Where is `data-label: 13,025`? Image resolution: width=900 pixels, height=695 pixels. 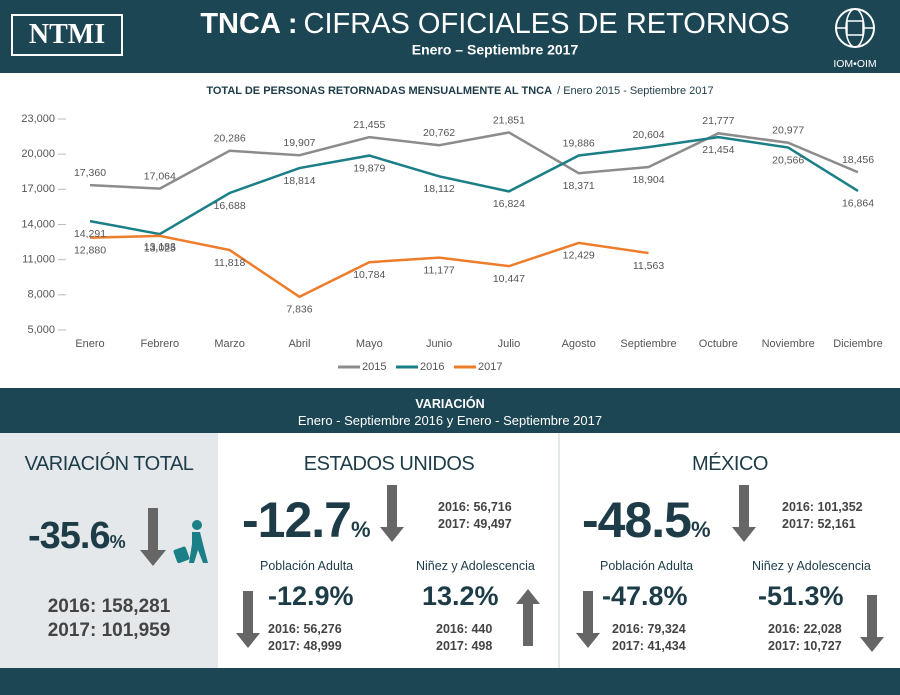 data-label: 13,025 is located at coordinates (160, 249).